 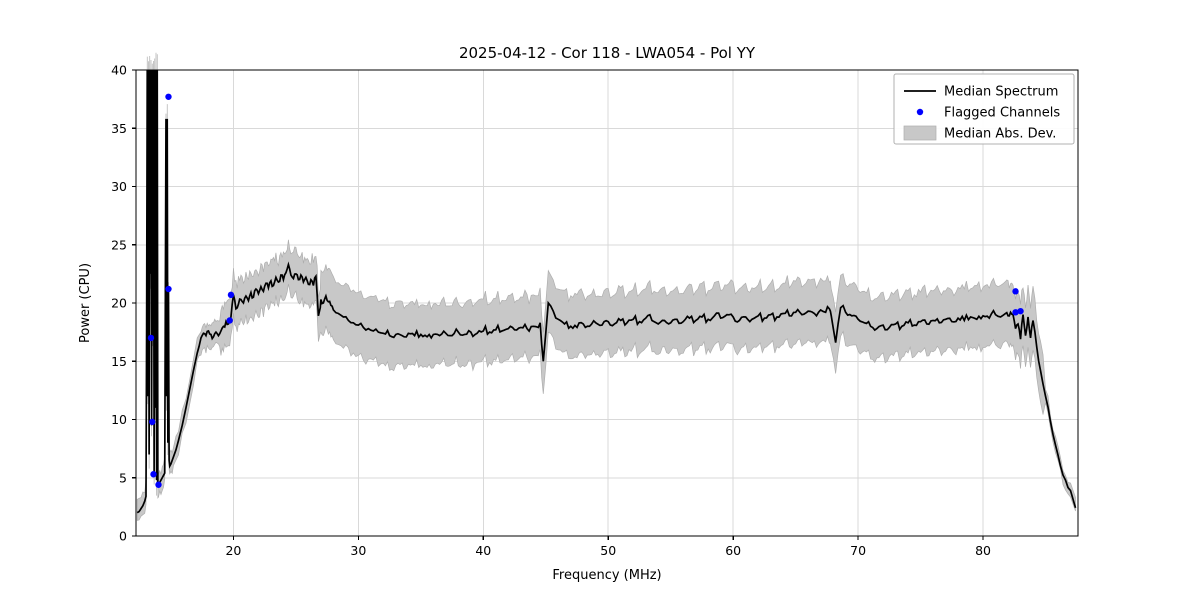 What do you see at coordinates (123, 536) in the screenshot?
I see `y-tick-label: 0` at bounding box center [123, 536].